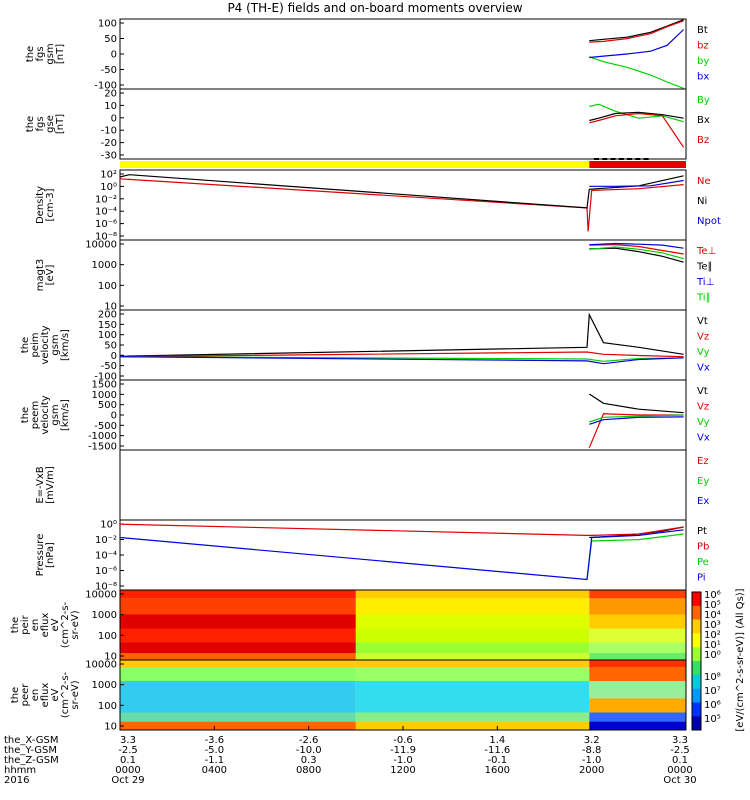 The width and height of the screenshot is (750, 800). Describe the element at coordinates (703, 368) in the screenshot. I see `legend-label: Vx` at that location.